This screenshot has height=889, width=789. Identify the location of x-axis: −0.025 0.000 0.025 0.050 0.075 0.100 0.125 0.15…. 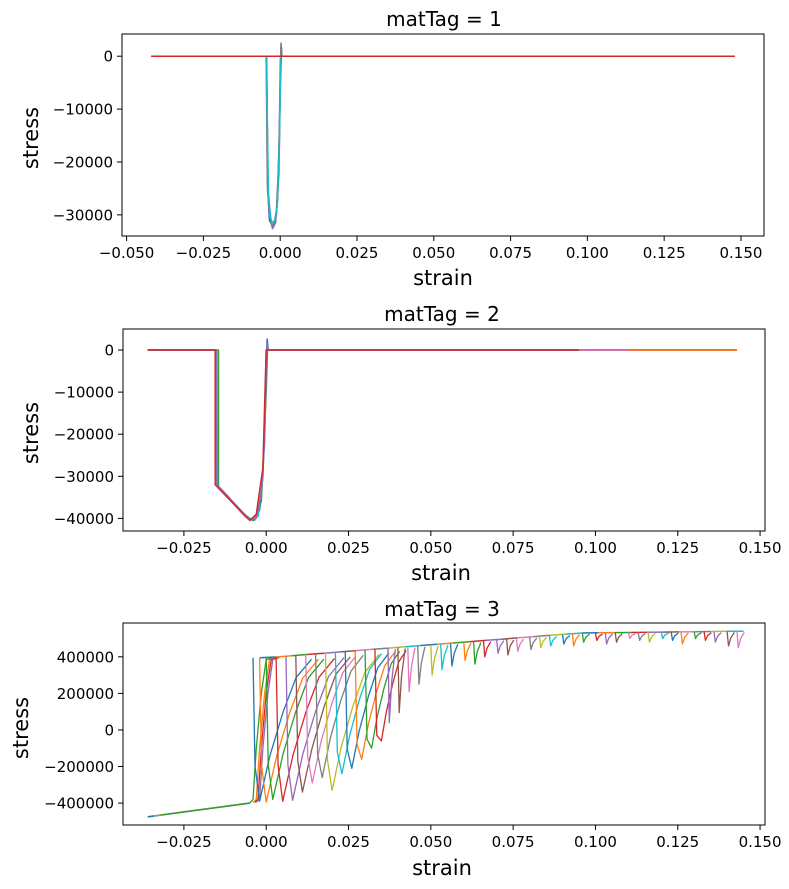
(469, 838).